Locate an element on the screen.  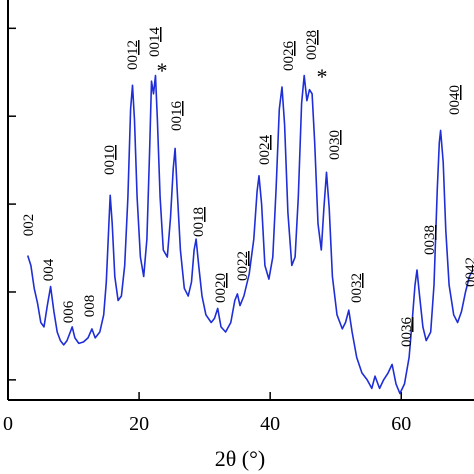
peak-label-index: 18 is located at coordinates (199, 214).